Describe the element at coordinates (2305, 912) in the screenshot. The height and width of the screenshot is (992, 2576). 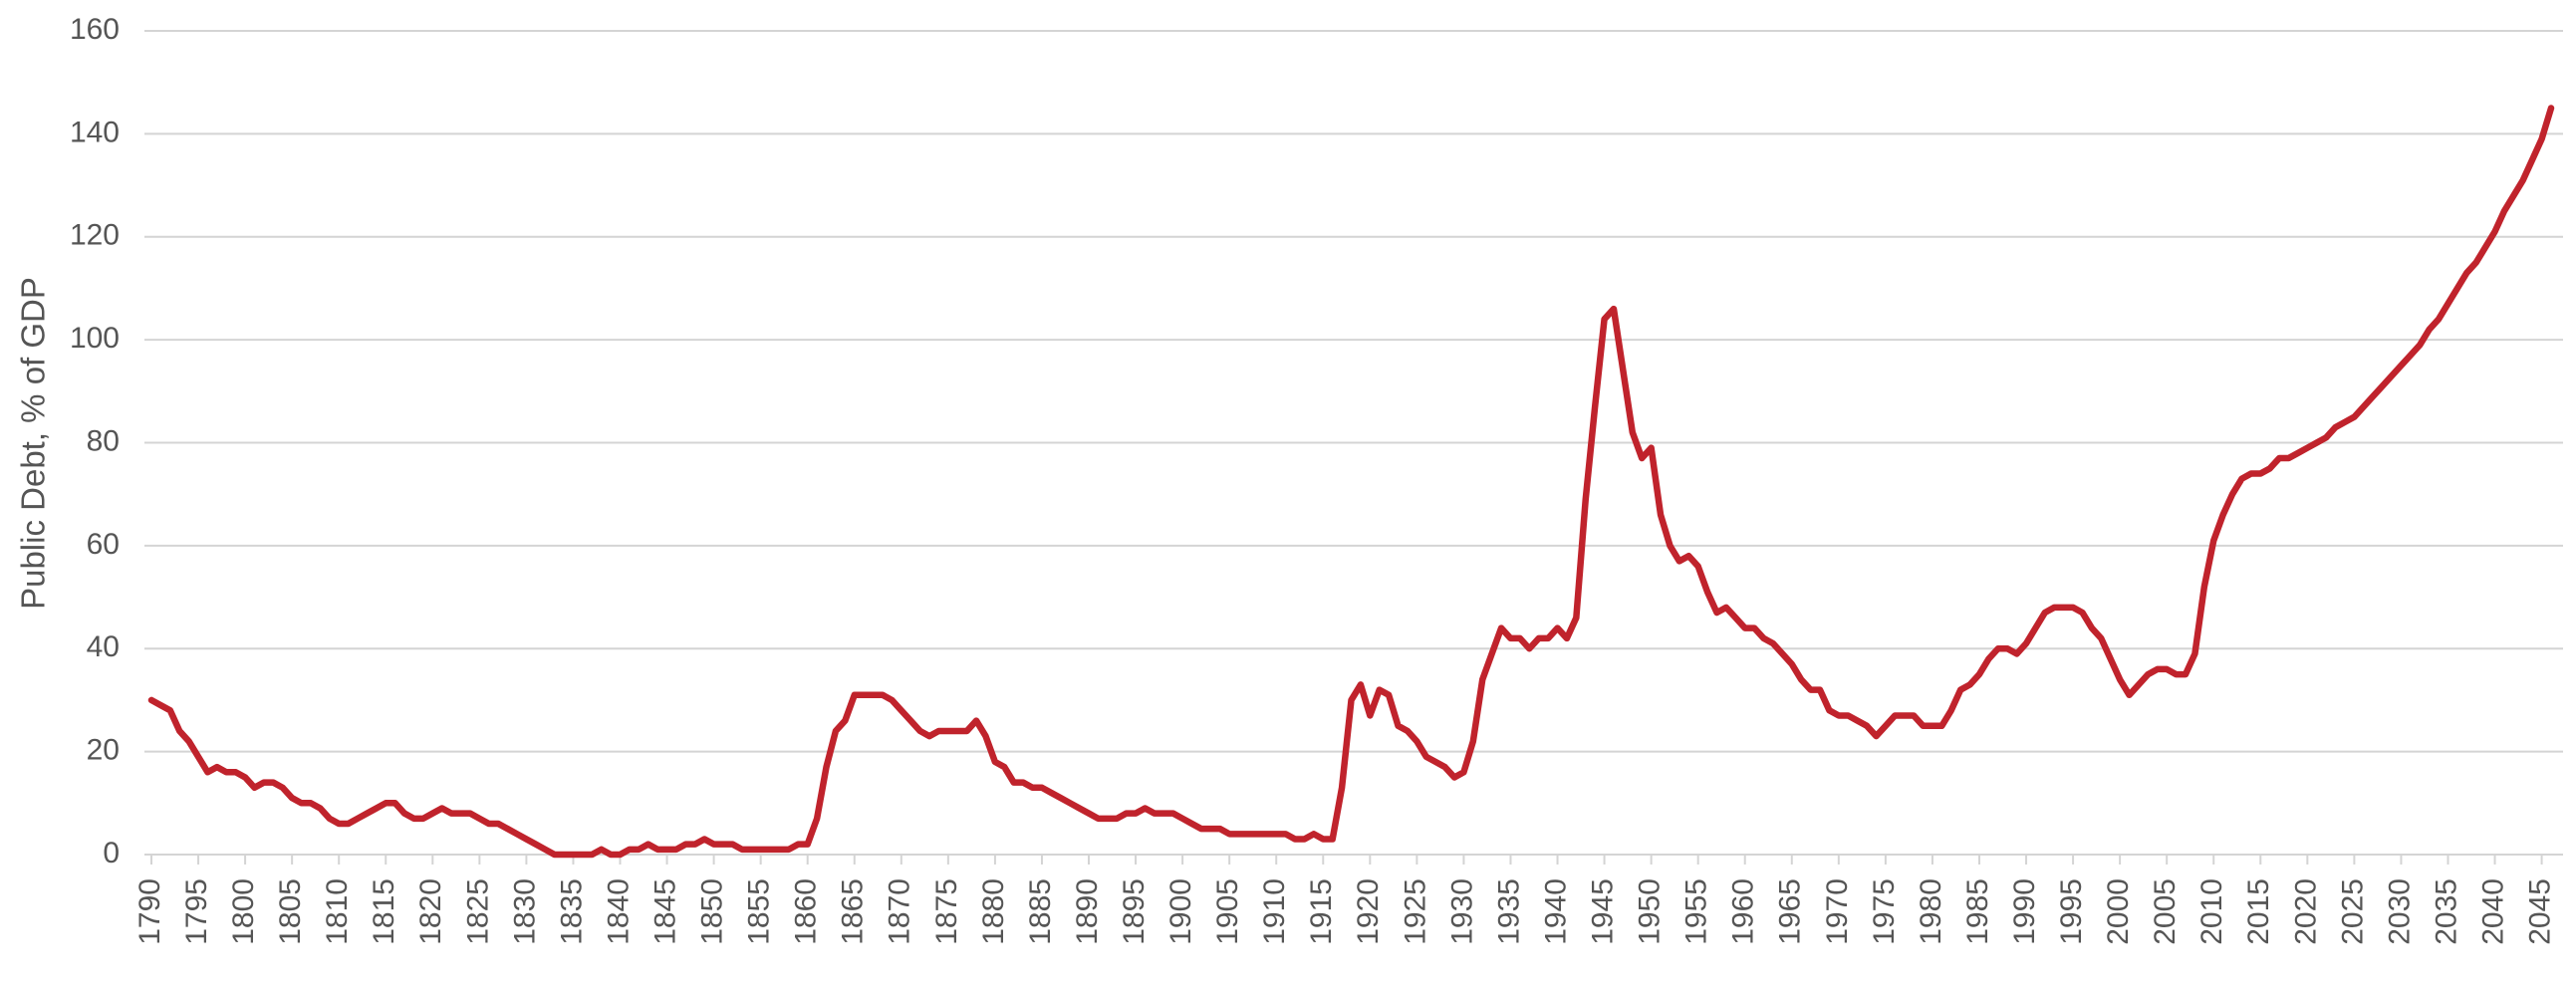
I see `x-tick-label: 2020` at that location.